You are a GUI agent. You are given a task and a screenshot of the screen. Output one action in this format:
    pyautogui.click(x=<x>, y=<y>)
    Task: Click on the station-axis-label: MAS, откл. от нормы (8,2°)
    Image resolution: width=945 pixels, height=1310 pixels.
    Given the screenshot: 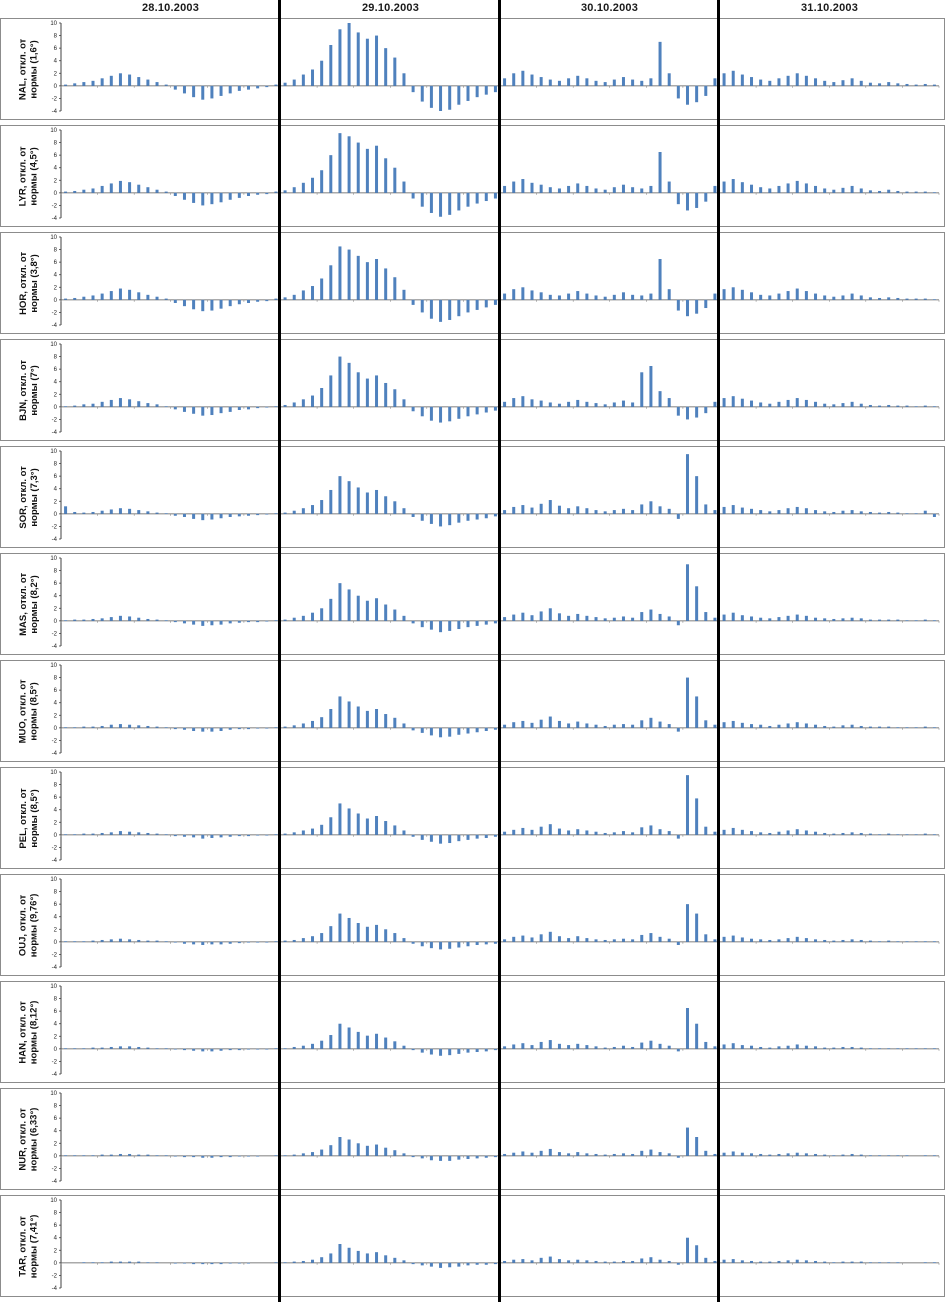 What is the action you would take?
    pyautogui.click(x=29, y=604)
    